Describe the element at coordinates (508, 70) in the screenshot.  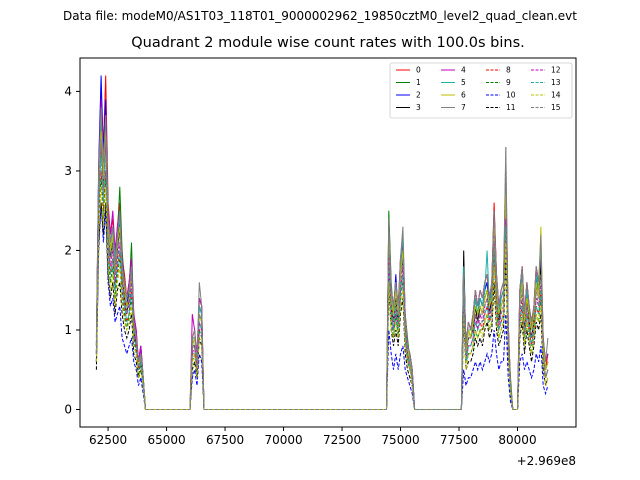
I see `legend-label-8: 8` at that location.